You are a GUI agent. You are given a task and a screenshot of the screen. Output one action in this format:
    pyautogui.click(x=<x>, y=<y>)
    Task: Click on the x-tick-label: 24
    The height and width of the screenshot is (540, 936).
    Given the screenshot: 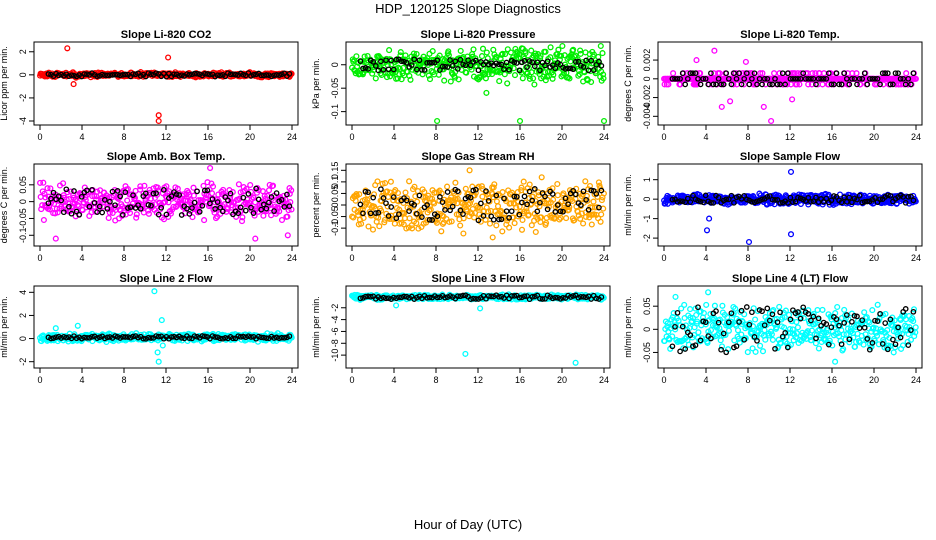 What is the action you would take?
    pyautogui.click(x=292, y=137)
    